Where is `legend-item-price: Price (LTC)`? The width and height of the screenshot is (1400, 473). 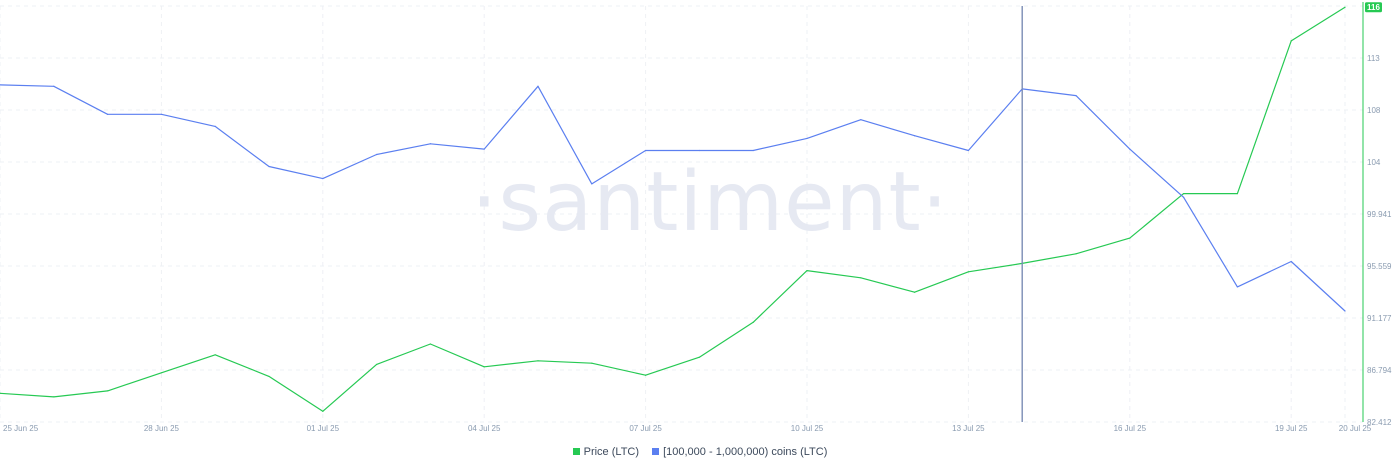
legend-item-price: Price (LTC) is located at coordinates (606, 452).